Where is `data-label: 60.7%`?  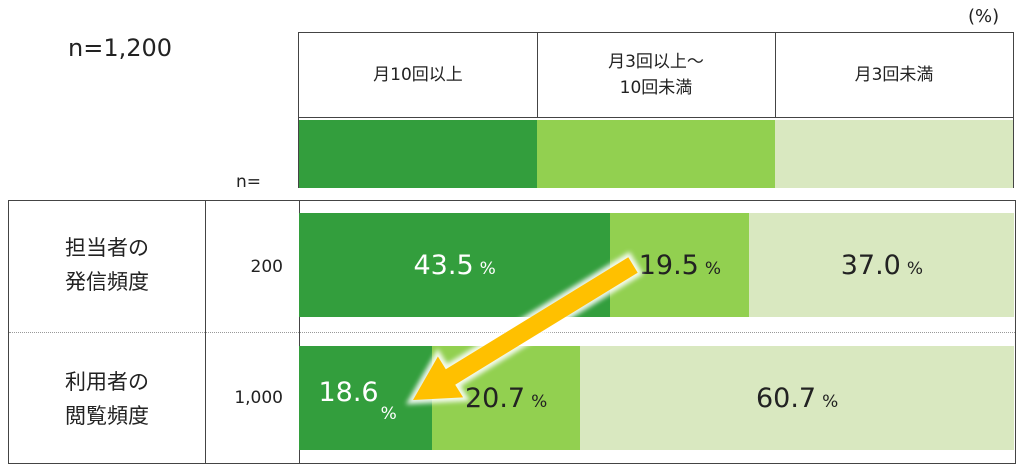
data-label: 60.7% is located at coordinates (797, 398).